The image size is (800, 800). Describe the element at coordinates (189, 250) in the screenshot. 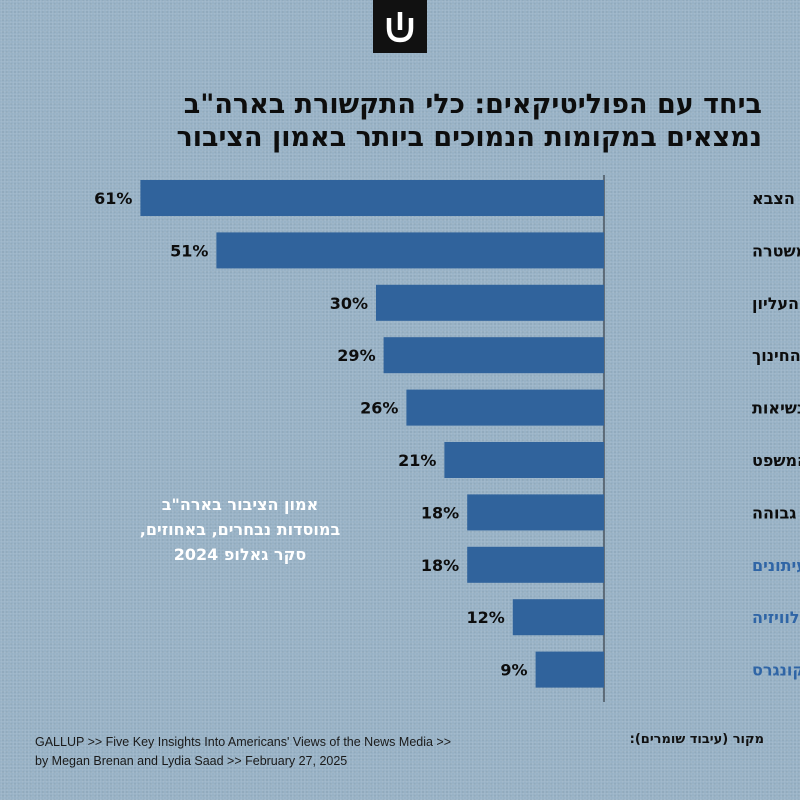

I see `value-label: 51%` at that location.